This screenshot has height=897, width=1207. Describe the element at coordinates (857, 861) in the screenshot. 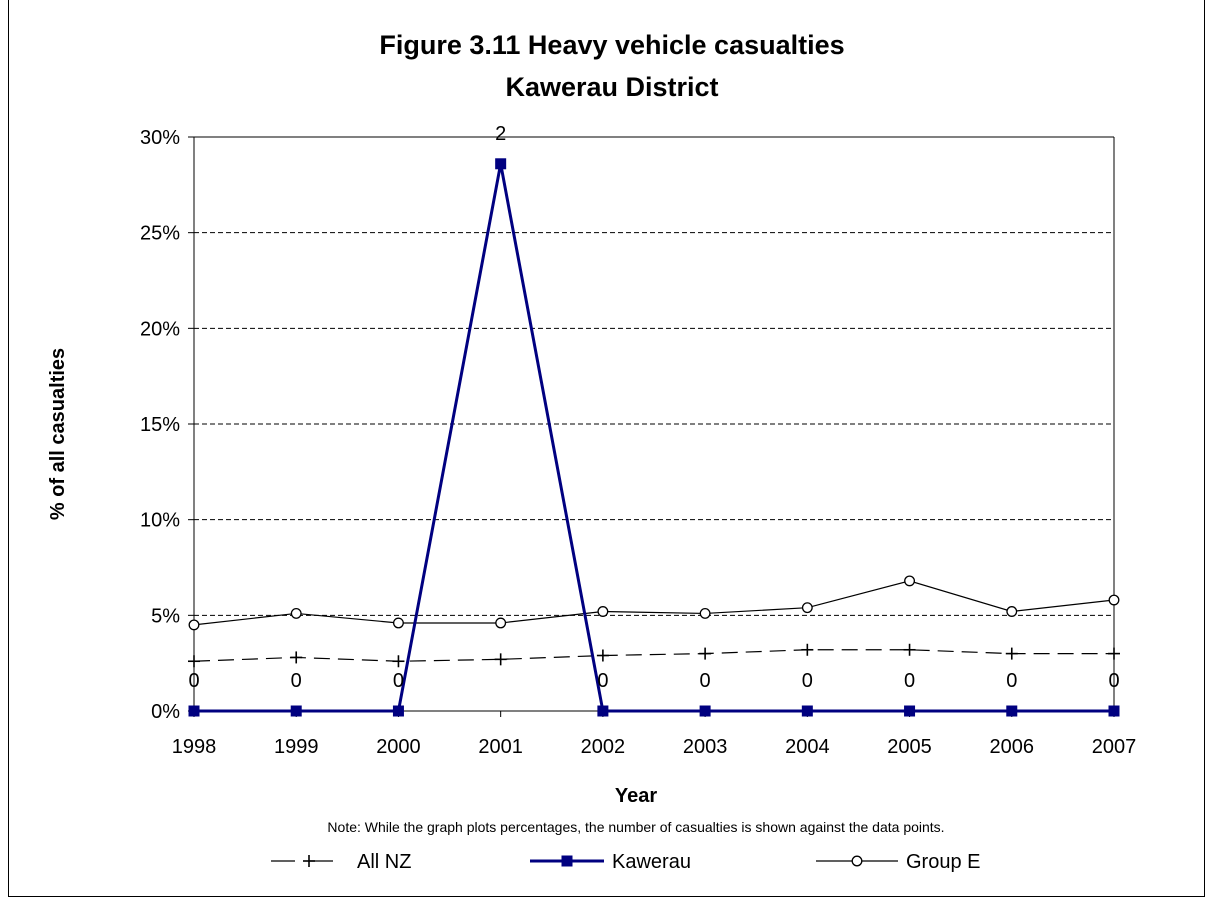

I see `legend-group-e-marker` at that location.